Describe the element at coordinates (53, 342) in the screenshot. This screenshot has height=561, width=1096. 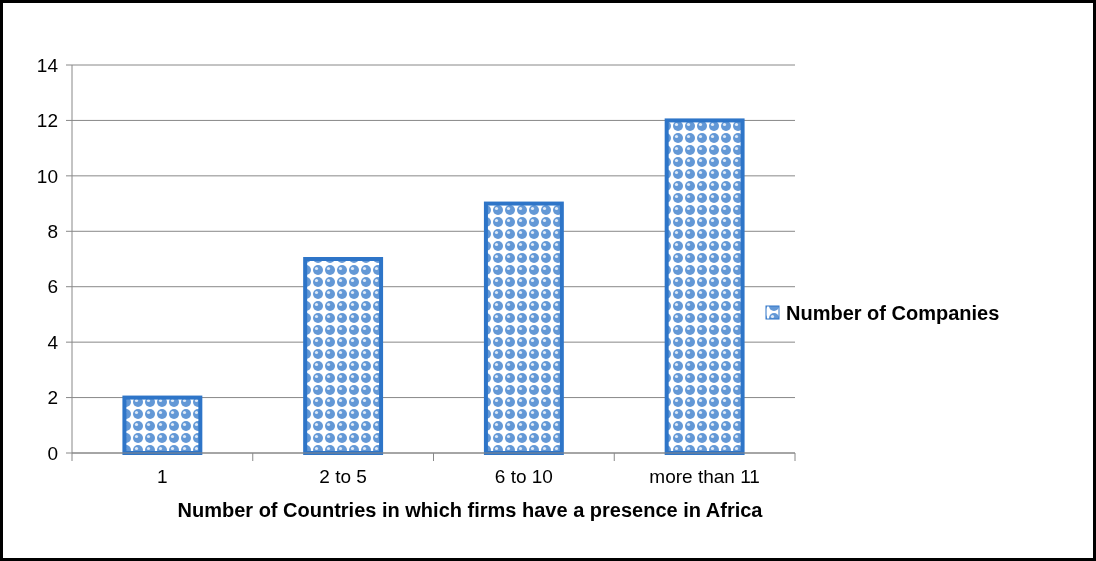
I see `y-tick-label: 4` at that location.